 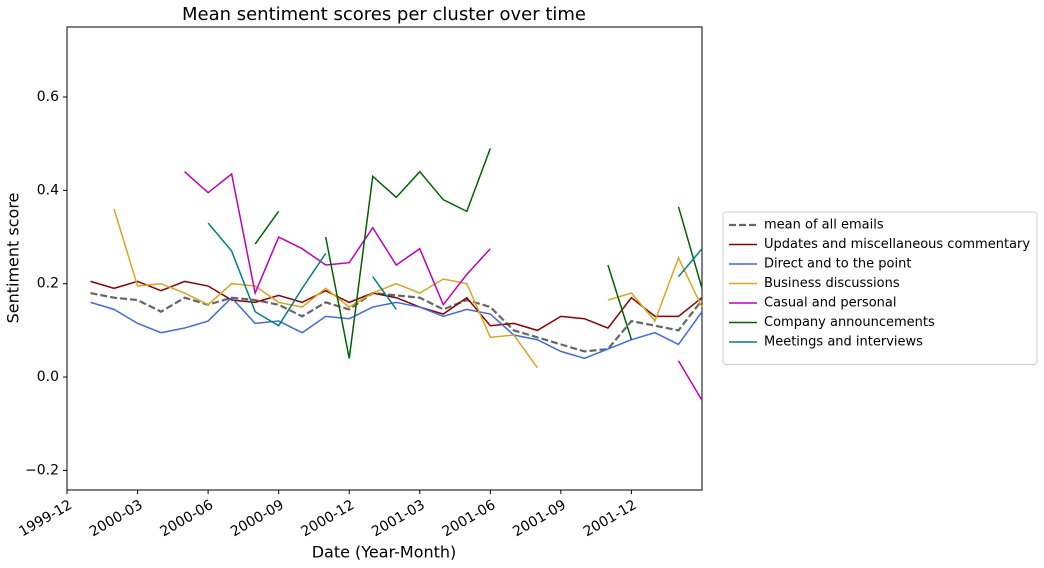 What do you see at coordinates (48, 97) in the screenshot?
I see `y-tick-label: 0.6` at bounding box center [48, 97].